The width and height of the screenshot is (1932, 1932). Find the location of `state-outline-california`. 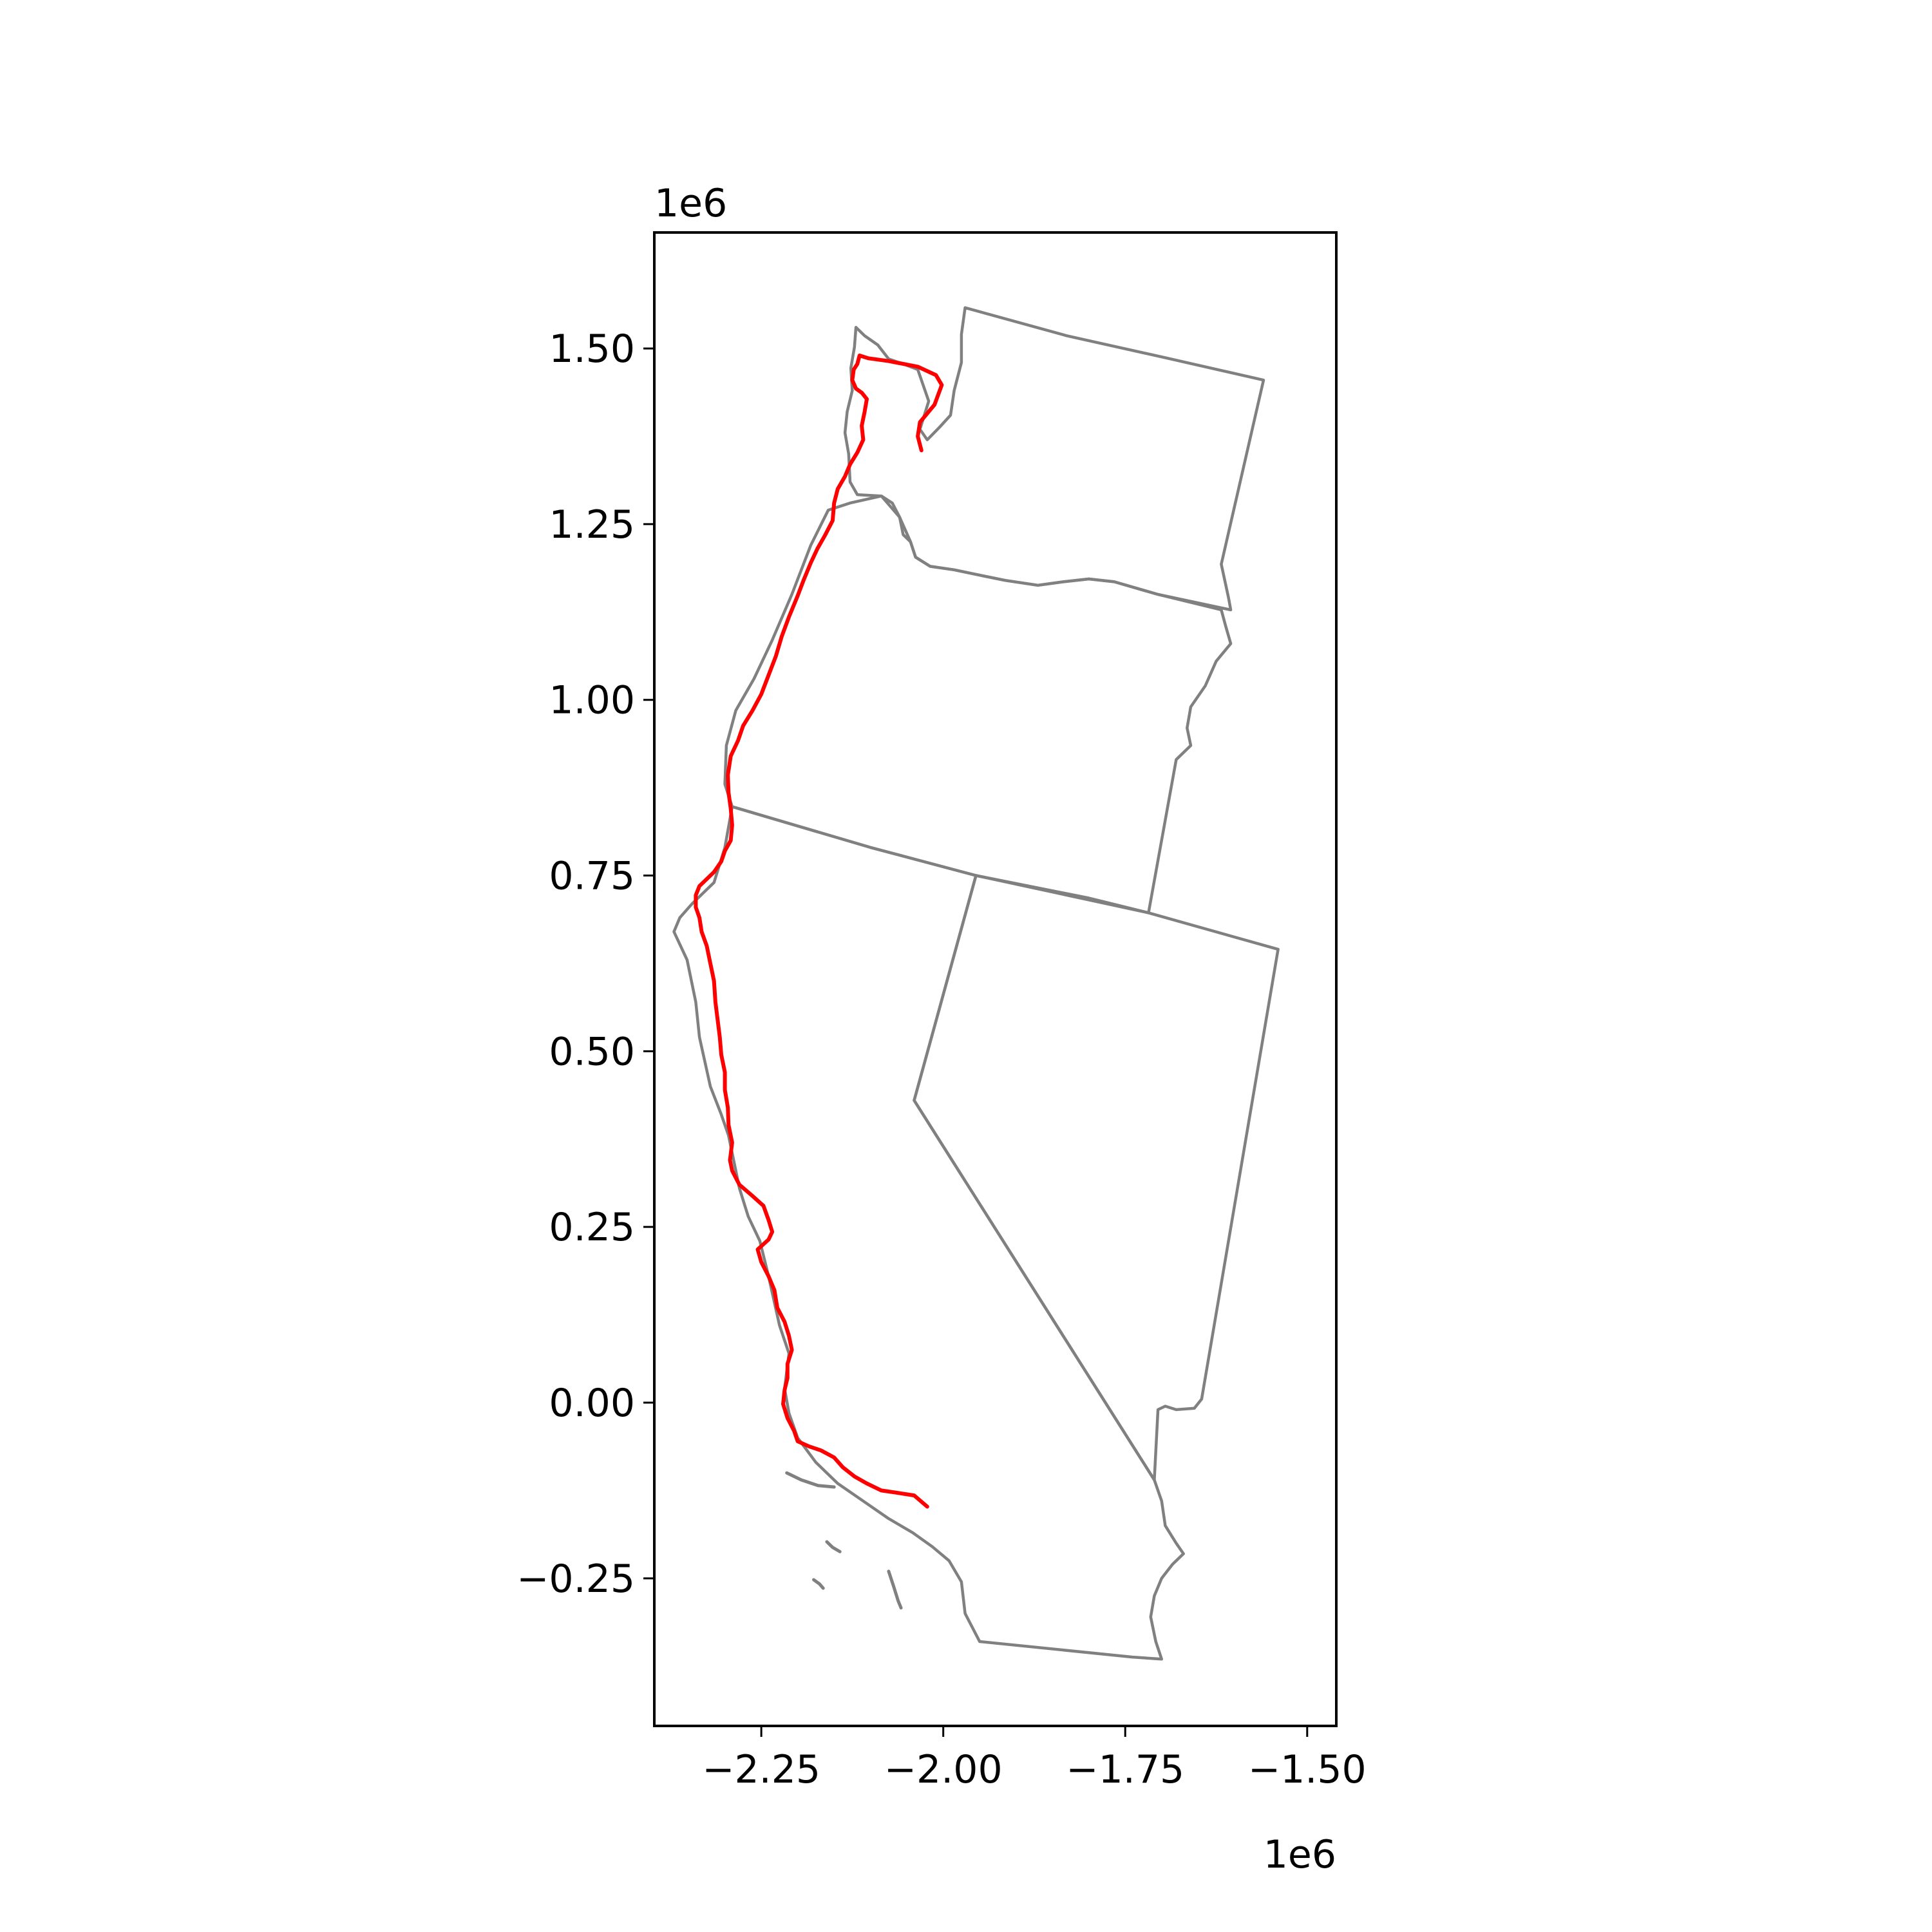

state-outline-california is located at coordinates (929, 1233).